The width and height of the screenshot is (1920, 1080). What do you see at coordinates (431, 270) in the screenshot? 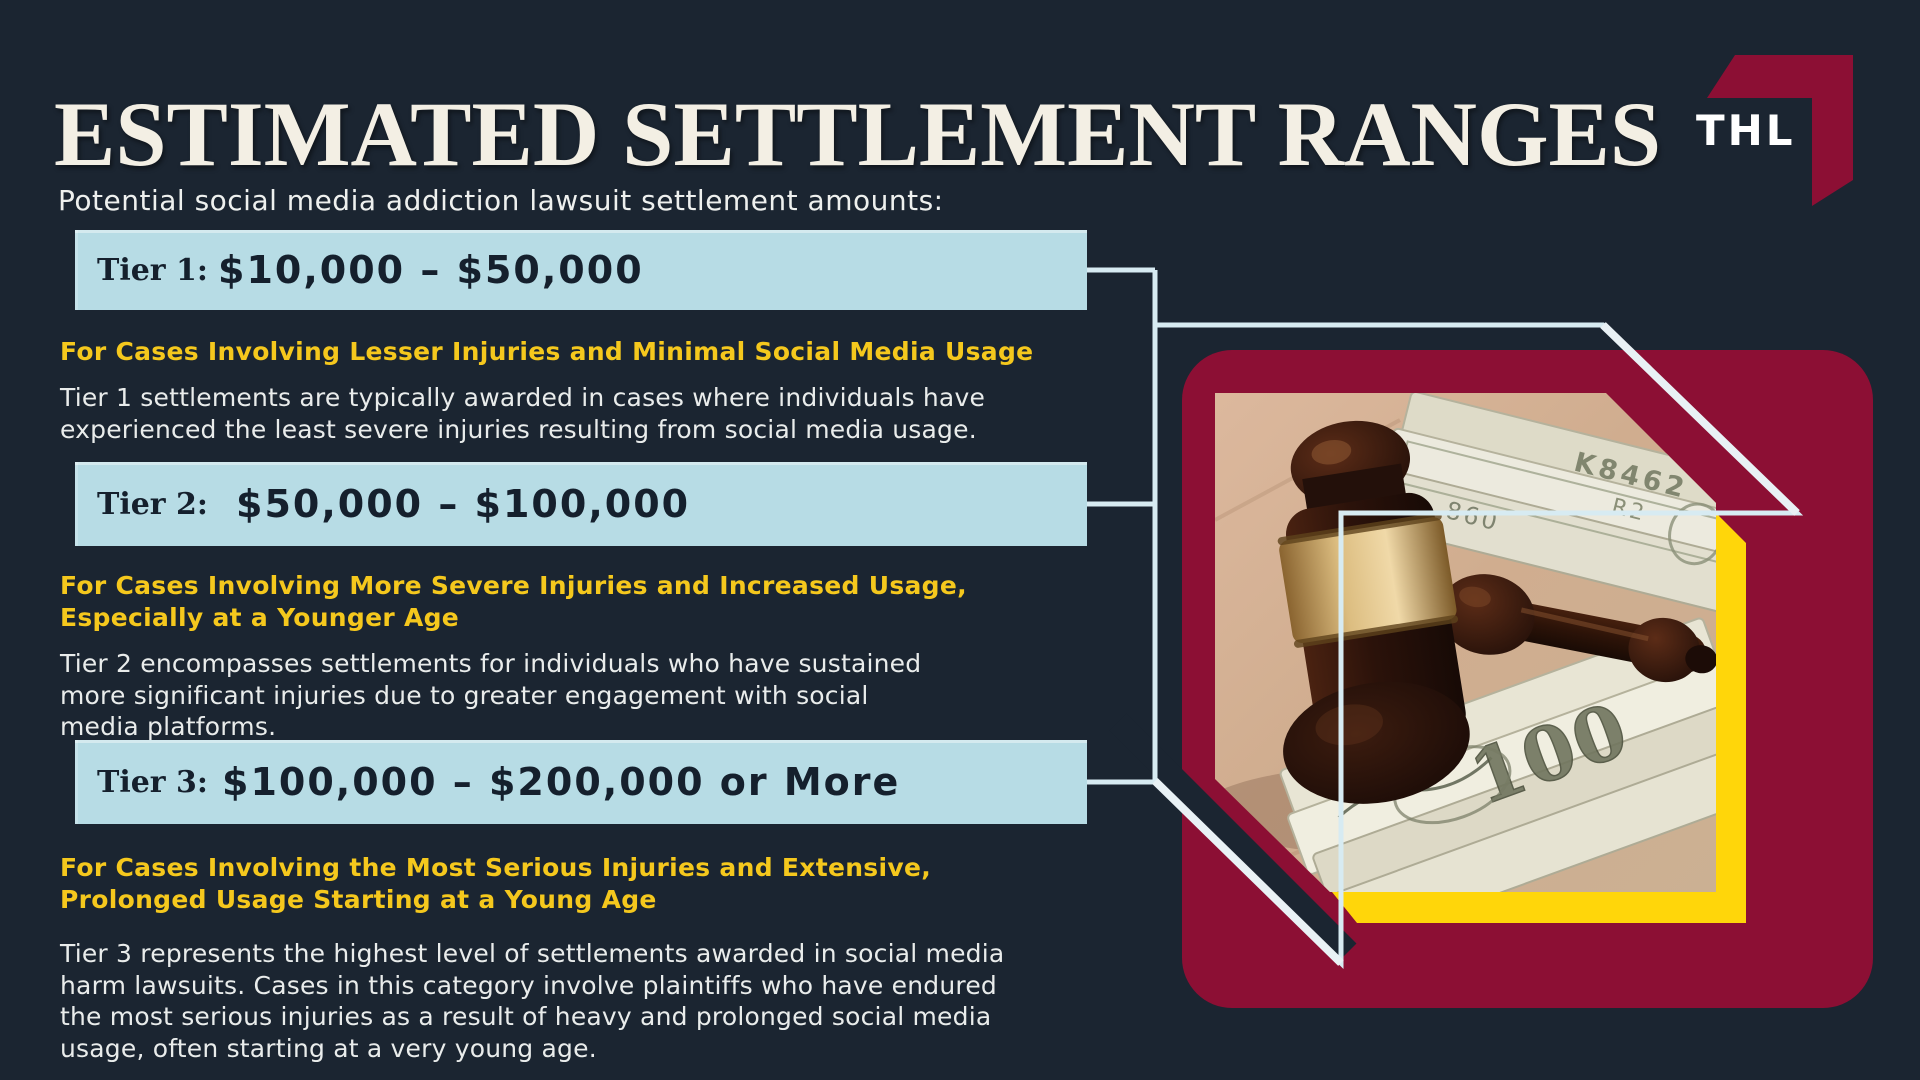
I see `tier-1-amount: $10,000 – $50,000` at bounding box center [431, 270].